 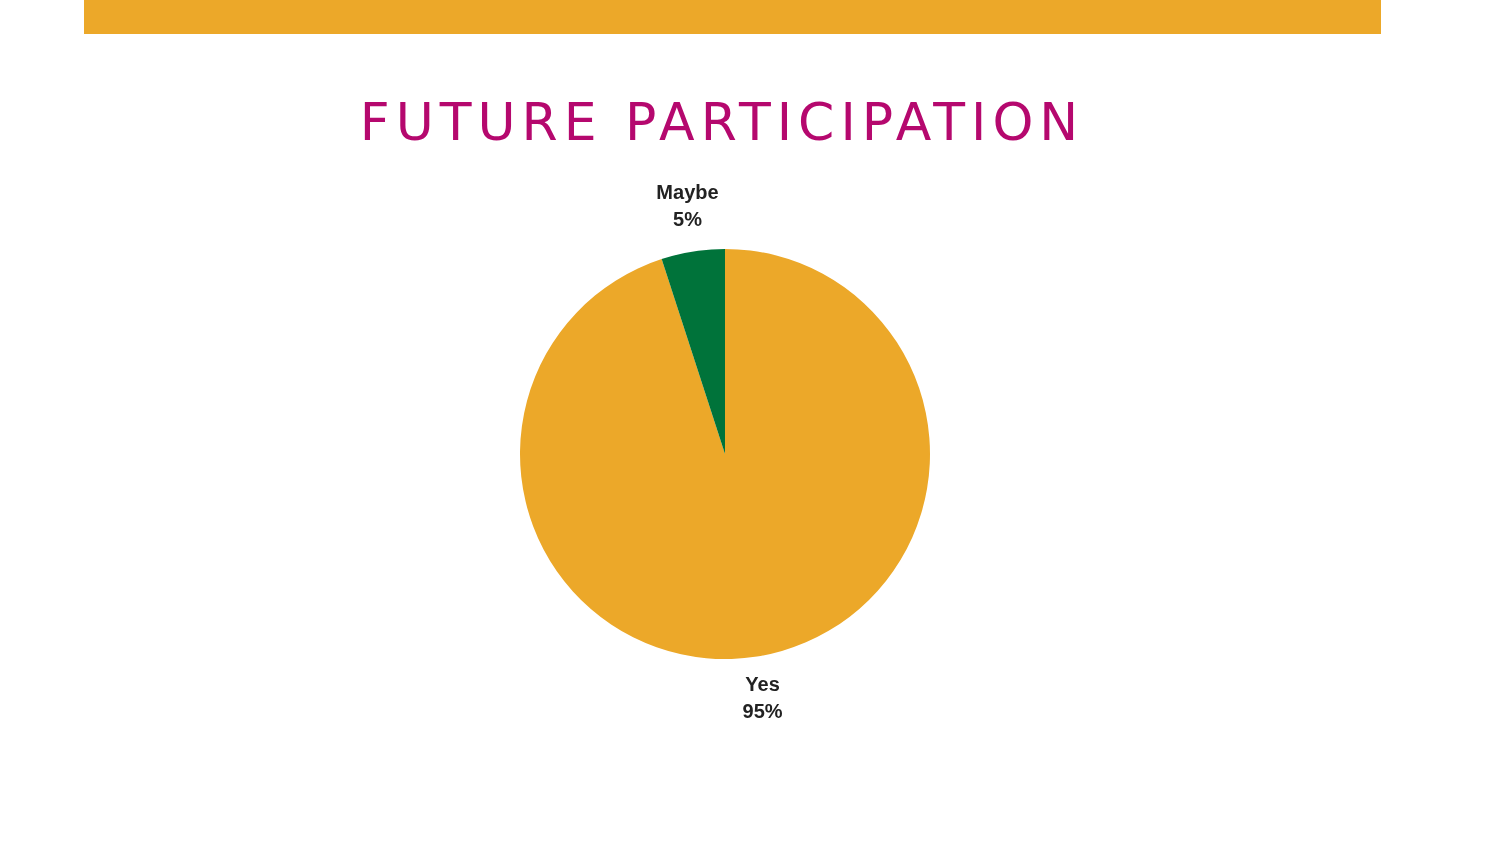 I want to click on slice-label: Maybe, so click(x=687, y=191).